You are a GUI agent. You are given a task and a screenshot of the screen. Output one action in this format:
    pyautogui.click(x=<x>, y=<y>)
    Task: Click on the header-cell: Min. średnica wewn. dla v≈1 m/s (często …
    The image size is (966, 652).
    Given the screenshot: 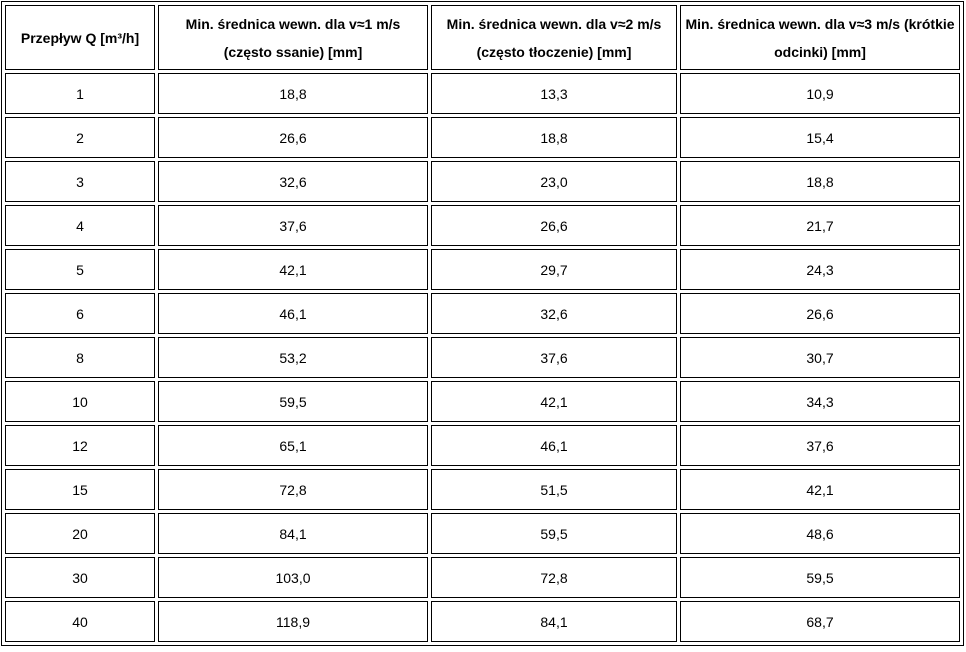 What is the action you would take?
    pyautogui.click(x=293, y=37)
    